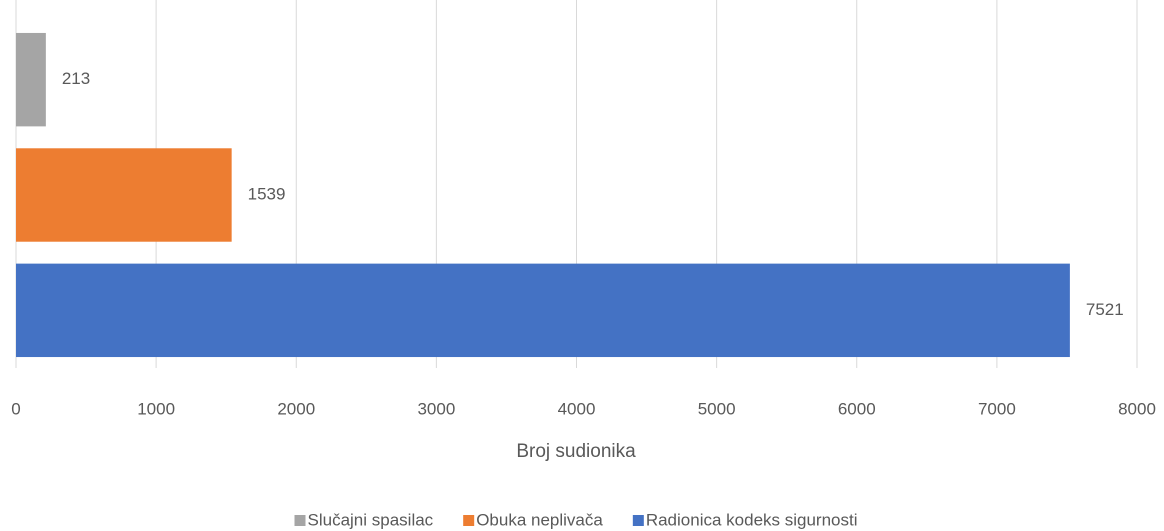 The image size is (1164, 531). Describe the element at coordinates (717, 408) in the screenshot. I see `x-tick-label: 5000` at that location.